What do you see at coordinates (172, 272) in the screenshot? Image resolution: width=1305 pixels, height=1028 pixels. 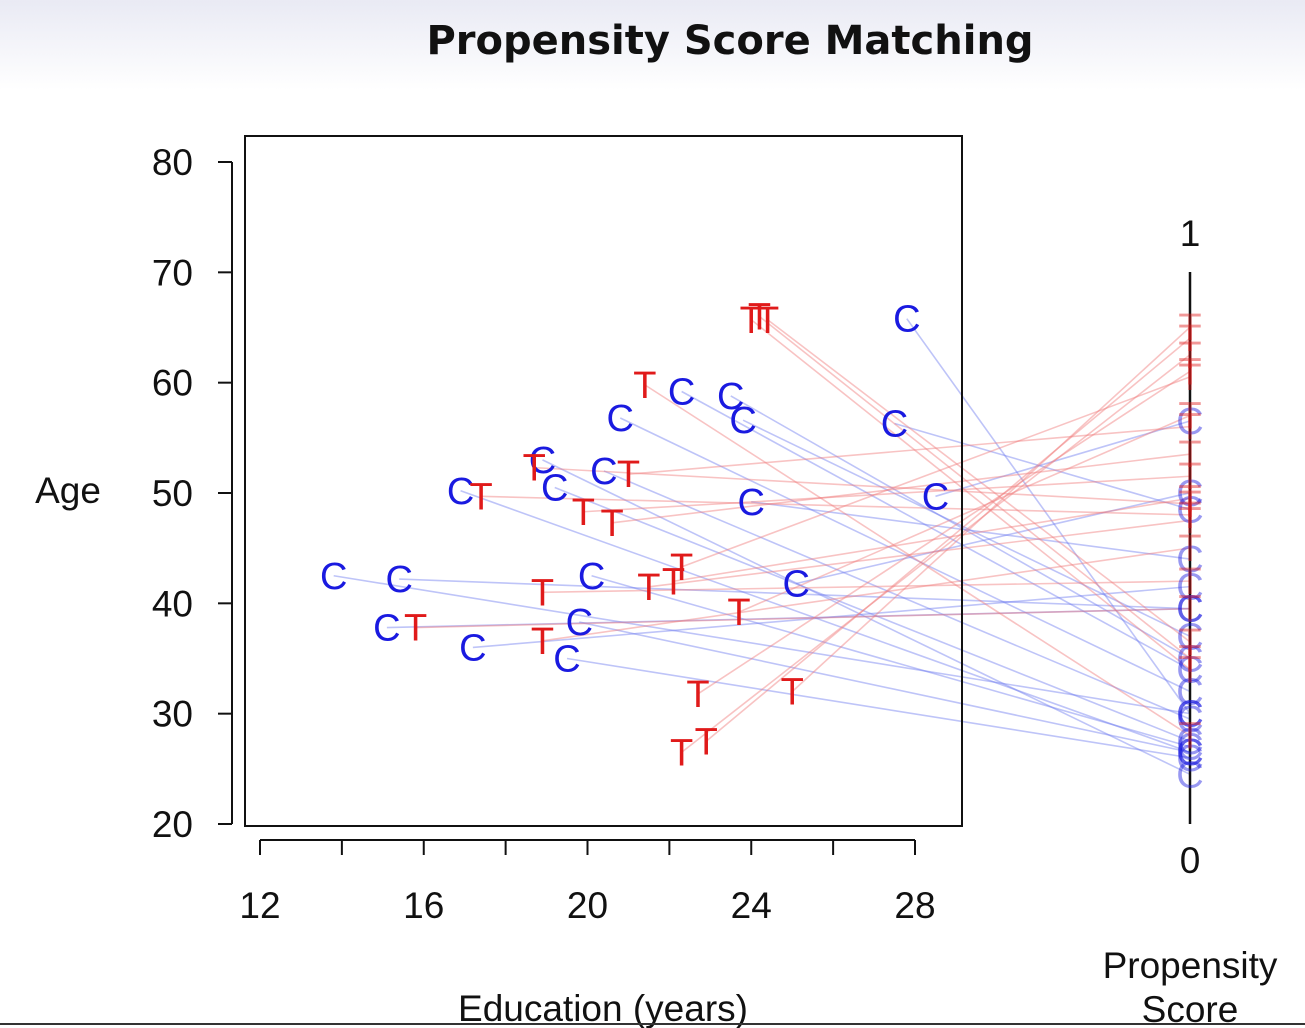 I see `y-tick-label: 70` at bounding box center [172, 272].